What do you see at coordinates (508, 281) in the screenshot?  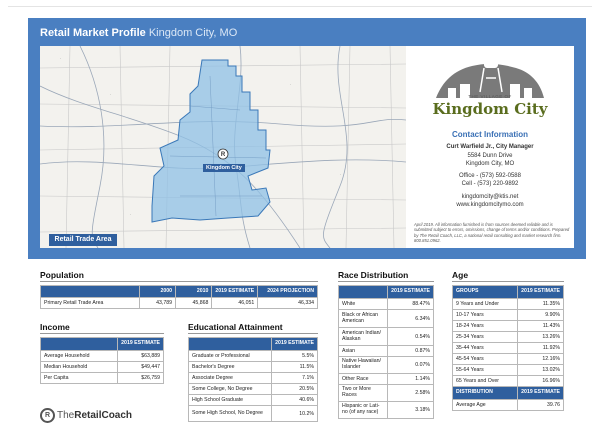 I see `age-rule` at bounding box center [508, 281].